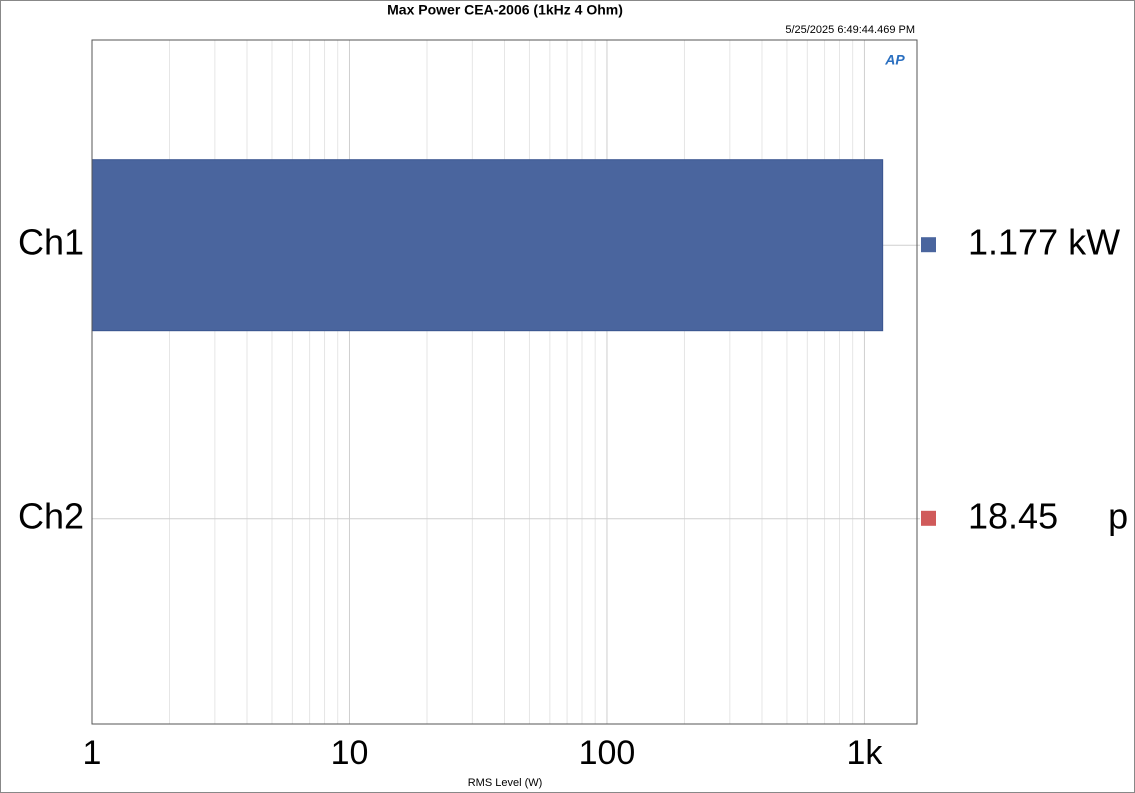 This screenshot has height=793, width=1135. What do you see at coordinates (92, 753) in the screenshot?
I see `x-tick-label: 1` at bounding box center [92, 753].